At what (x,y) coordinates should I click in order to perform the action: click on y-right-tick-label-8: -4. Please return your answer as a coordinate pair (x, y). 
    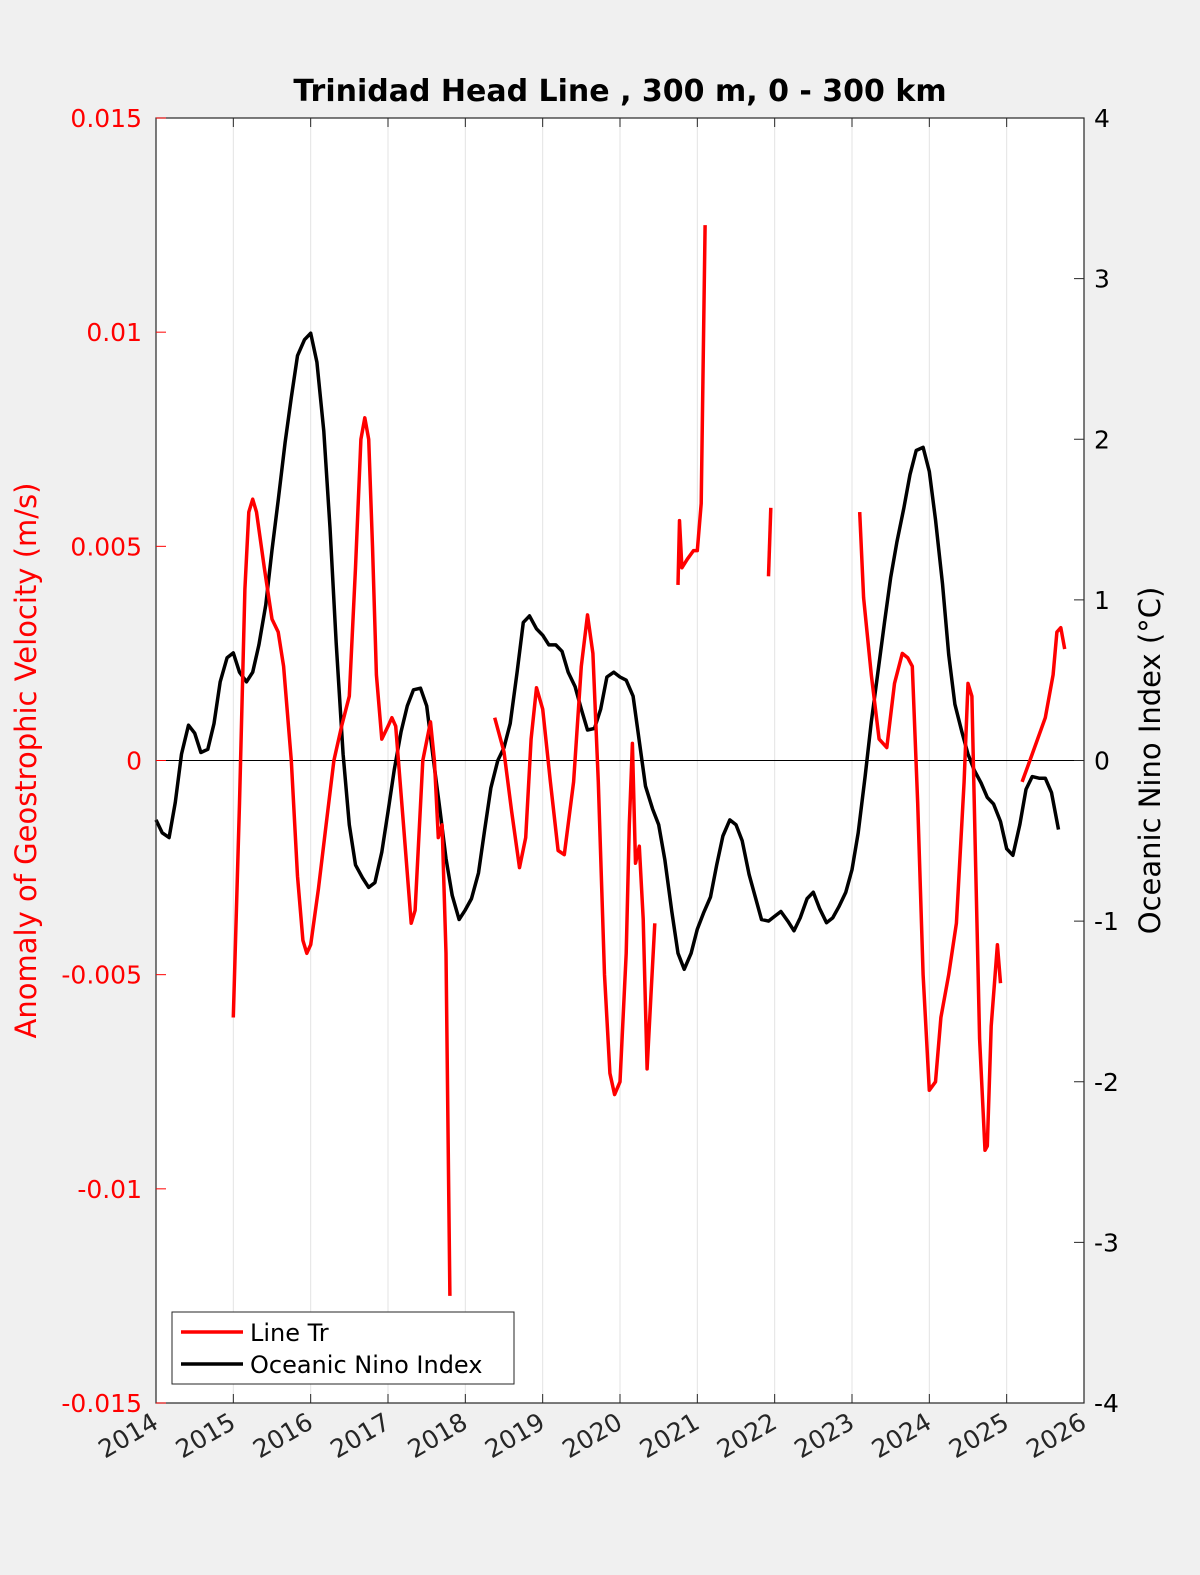
    Looking at the image, I should click on (1106, 1403).